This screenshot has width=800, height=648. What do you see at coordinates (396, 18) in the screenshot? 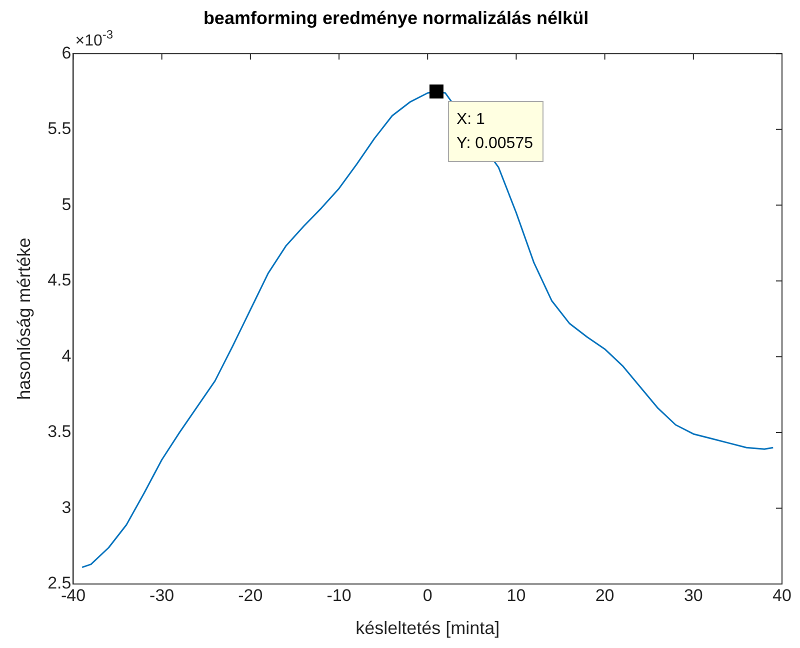
I see `chart-title: beamforming eredménye normalizálás nélkül` at bounding box center [396, 18].